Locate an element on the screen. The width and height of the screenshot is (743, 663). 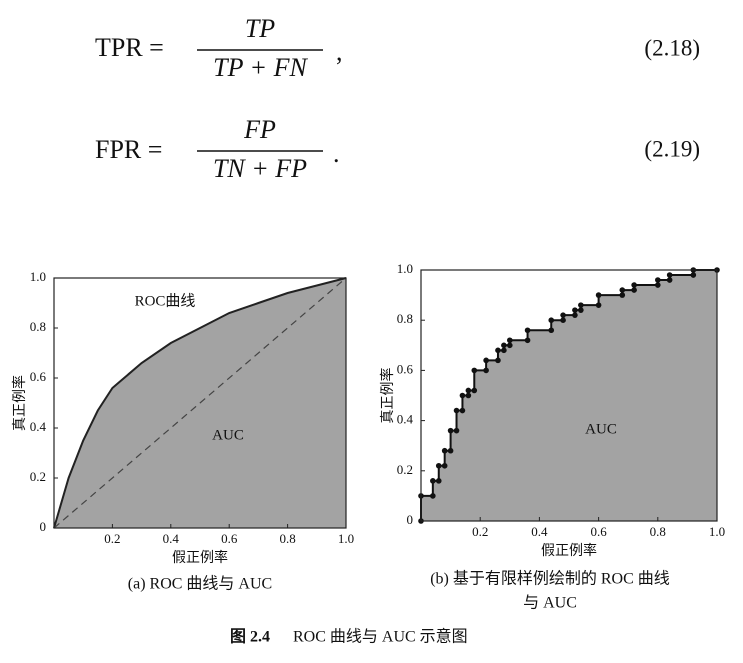
eq-number: (2.19) is located at coordinates (672, 148).